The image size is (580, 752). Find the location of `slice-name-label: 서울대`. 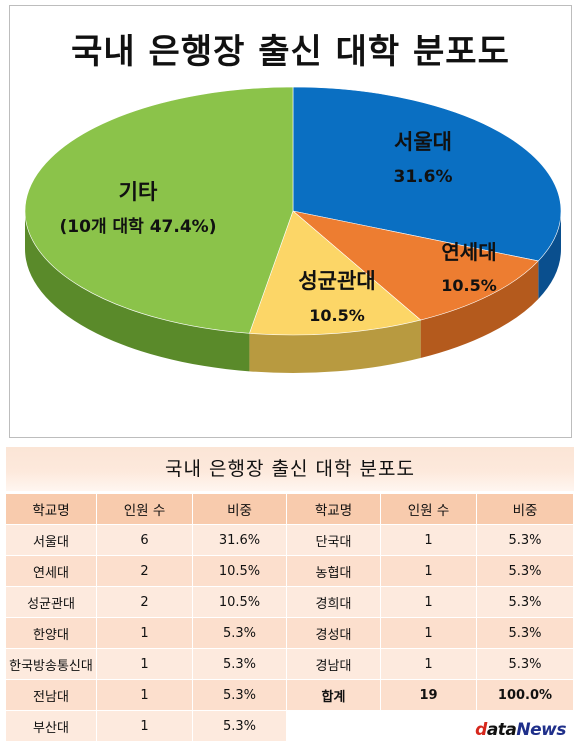

slice-name-label: 서울대 is located at coordinates (423, 142).